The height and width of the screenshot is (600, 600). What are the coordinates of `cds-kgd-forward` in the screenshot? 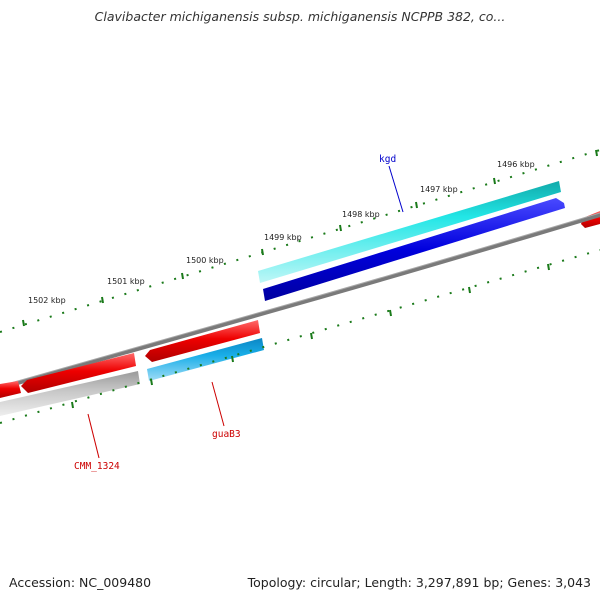 It's located at (414, 249).